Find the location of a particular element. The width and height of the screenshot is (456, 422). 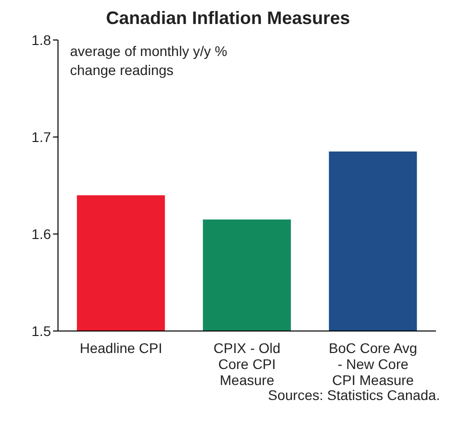

x-tick-label: CPIX - Old Core CPI Measure is located at coordinates (247, 364).